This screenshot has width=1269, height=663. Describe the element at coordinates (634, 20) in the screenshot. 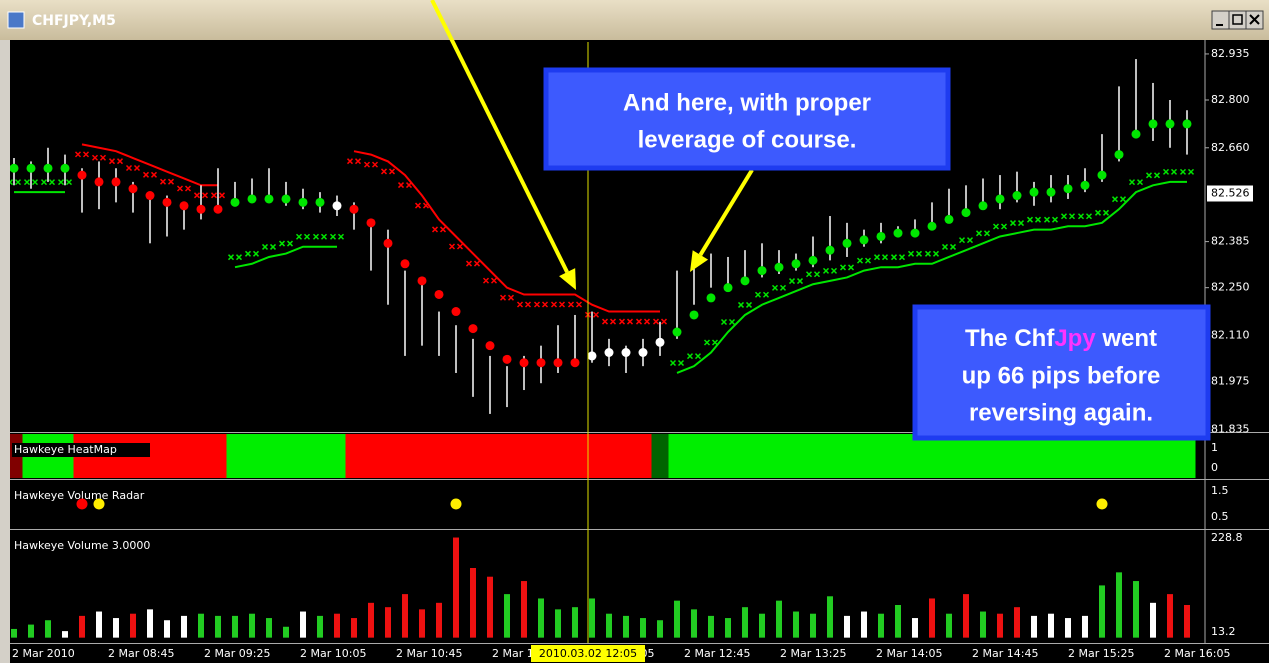

I see `title-bar` at that location.